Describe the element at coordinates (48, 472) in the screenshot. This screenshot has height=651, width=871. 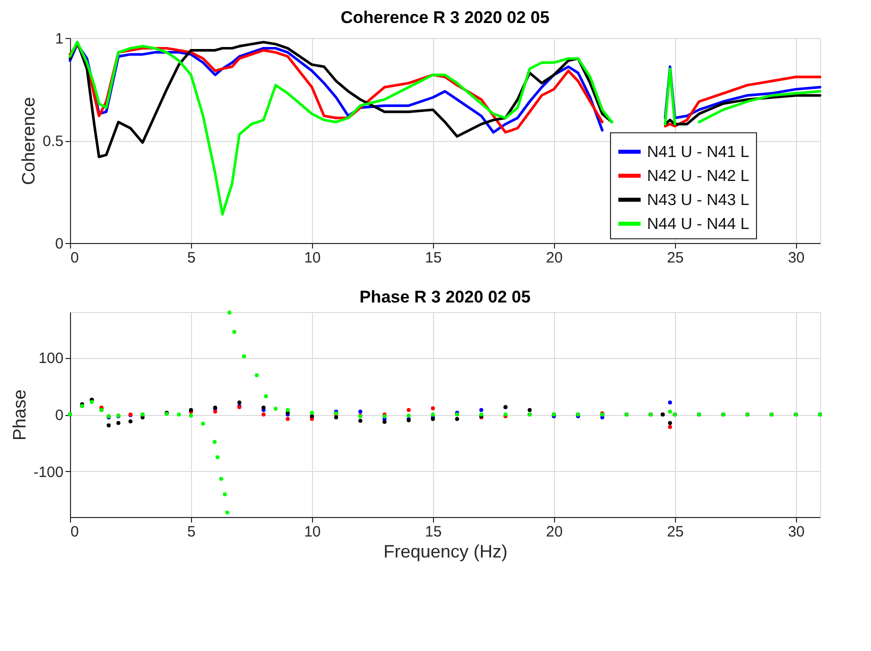
I see `y-tick-label: -100` at that location.